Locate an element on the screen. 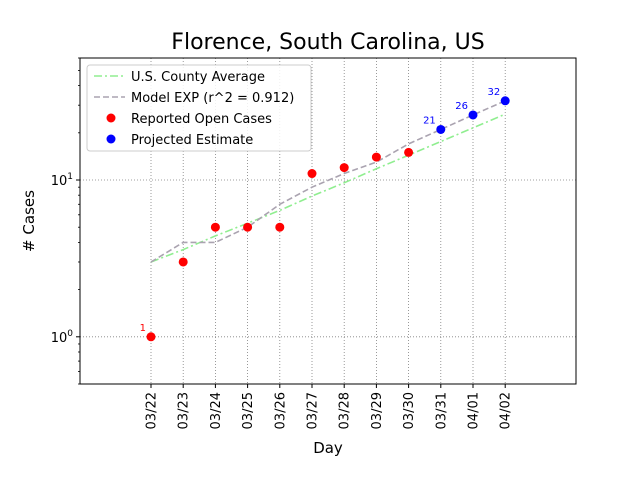  x-tick-label: 03/30 is located at coordinates (409, 410).